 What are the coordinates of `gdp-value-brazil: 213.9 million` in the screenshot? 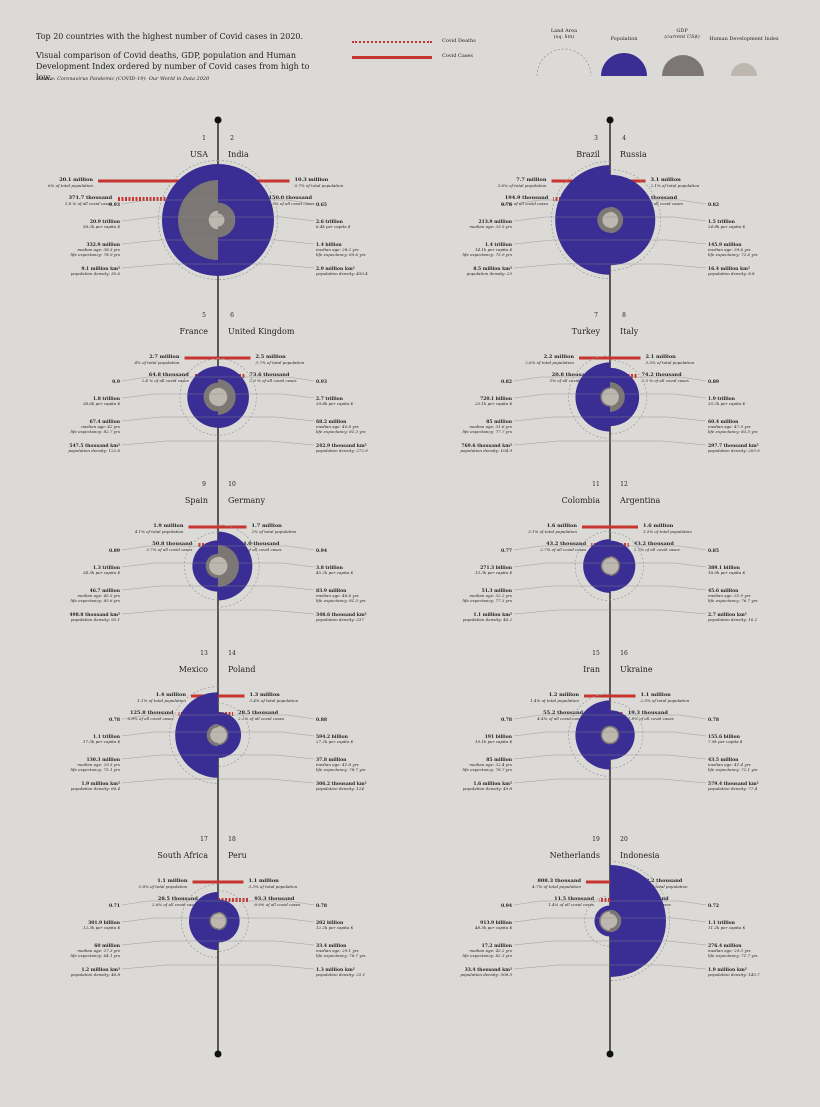 It's located at (495, 222).